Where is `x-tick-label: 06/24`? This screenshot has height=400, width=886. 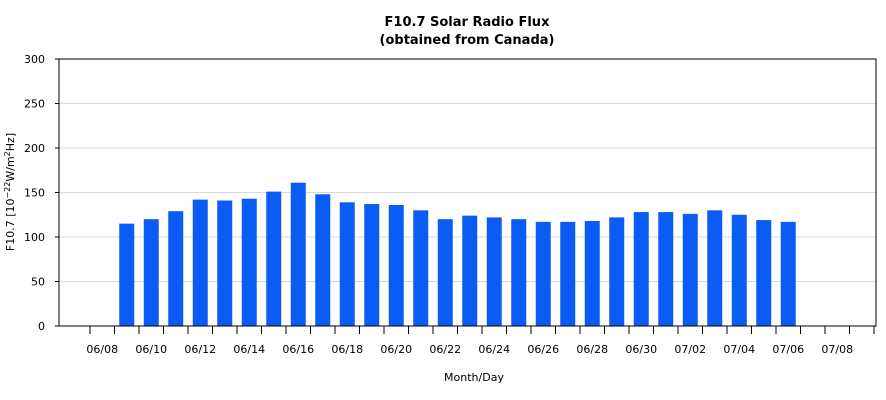
x-tick-label: 06/24 is located at coordinates (494, 349).